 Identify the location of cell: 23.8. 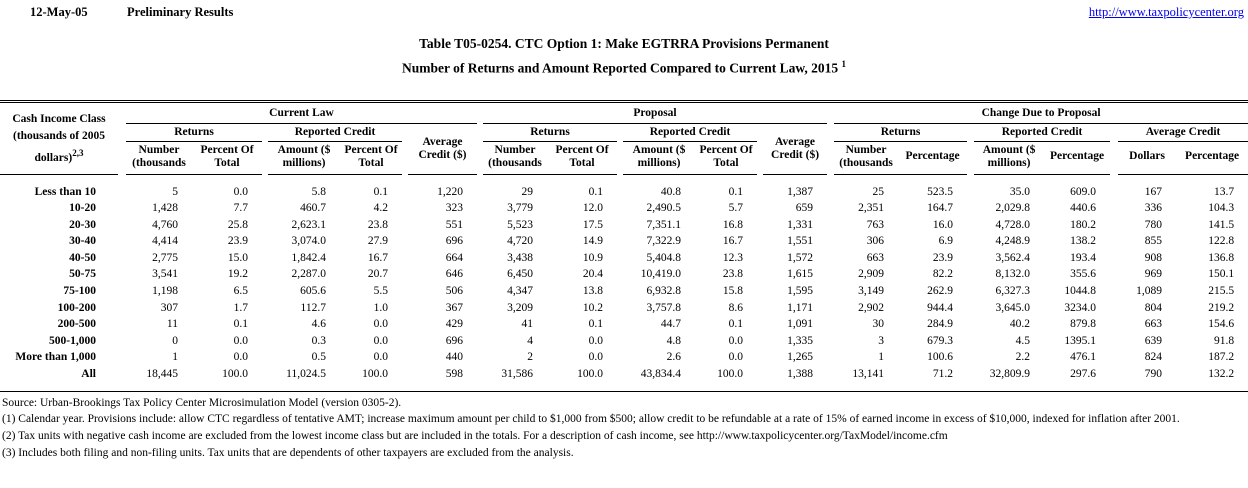
(377, 224).